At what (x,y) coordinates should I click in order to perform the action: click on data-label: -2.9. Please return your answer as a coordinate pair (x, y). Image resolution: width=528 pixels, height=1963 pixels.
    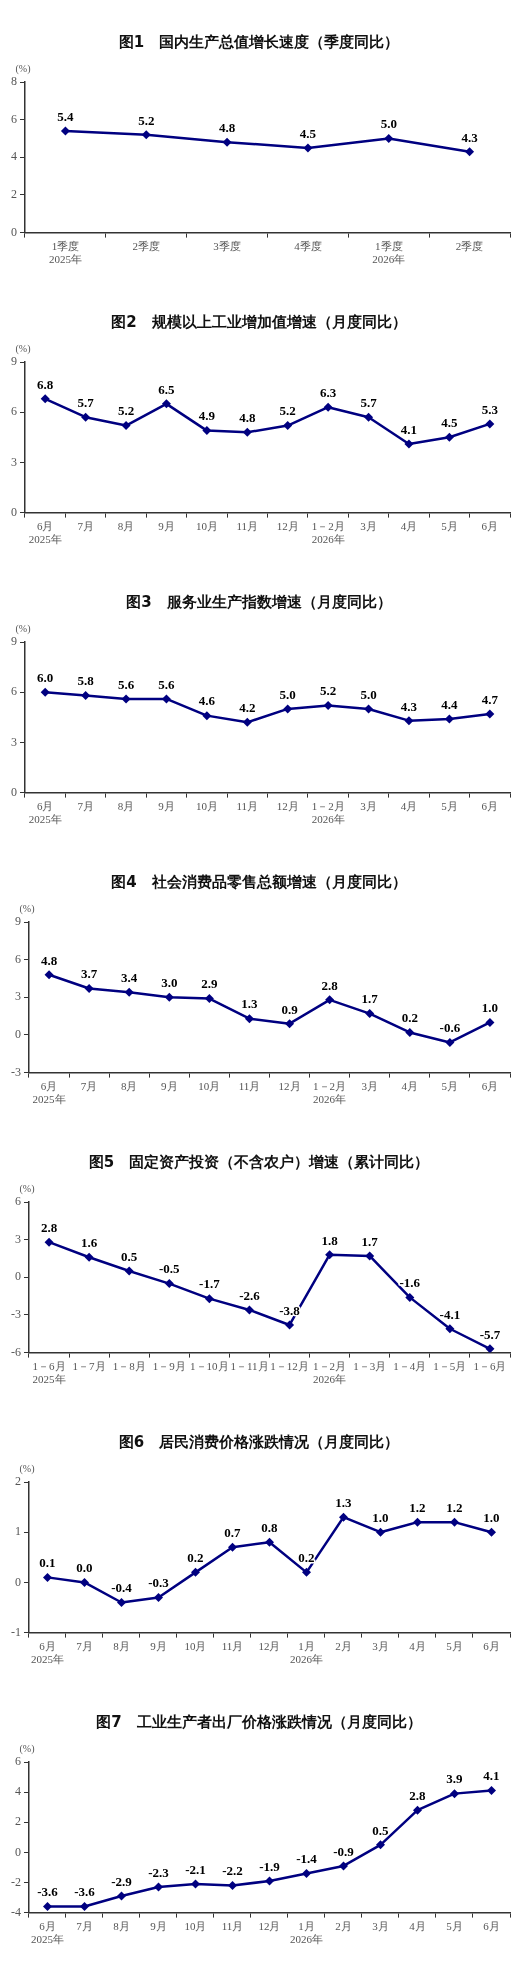
    Looking at the image, I should click on (122, 1881).